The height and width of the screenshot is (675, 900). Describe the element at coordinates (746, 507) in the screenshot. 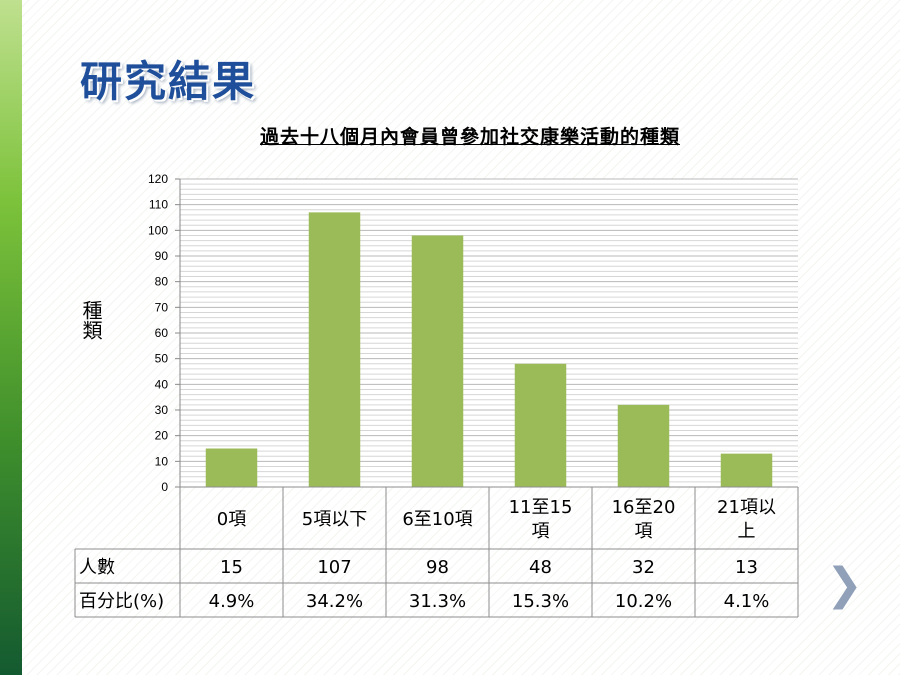

I see `x-category-label: 21項以` at that location.